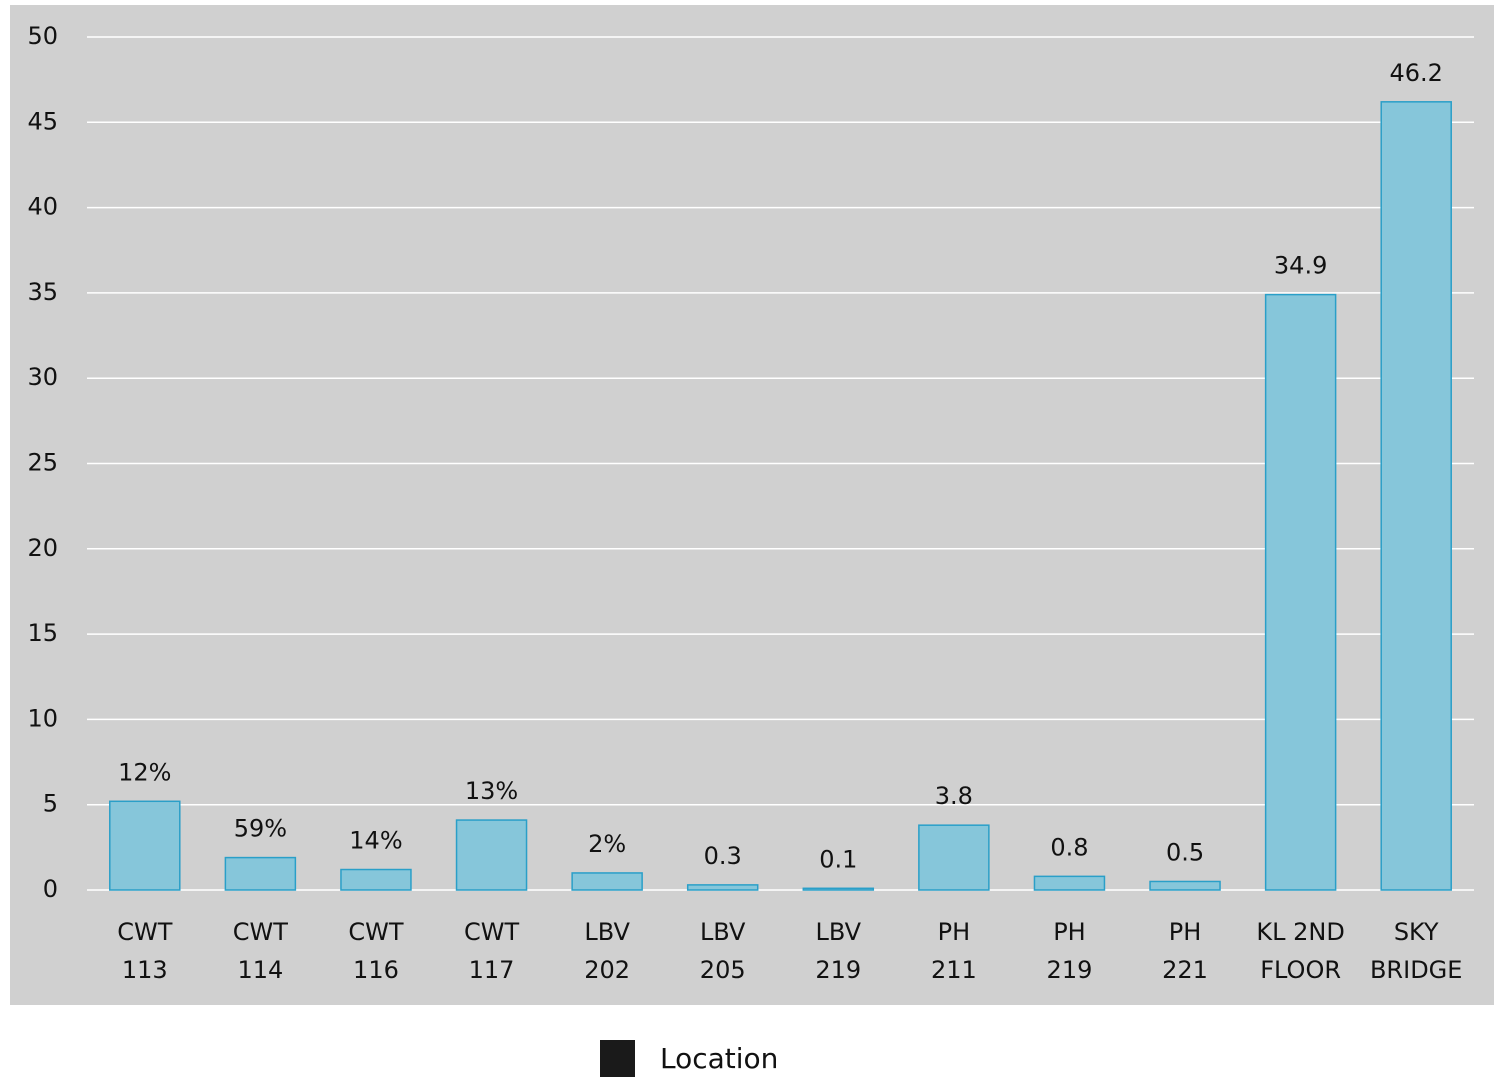 Image resolution: width=1494 pixels, height=1077 pixels. I want to click on y-tick-label: 10, so click(42, 718).